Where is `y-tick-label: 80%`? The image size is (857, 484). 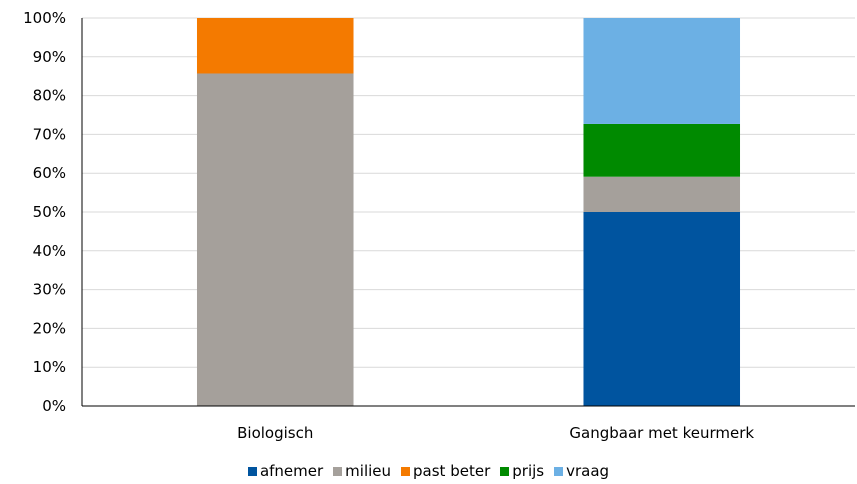 y-tick-label: 80% is located at coordinates (49, 96).